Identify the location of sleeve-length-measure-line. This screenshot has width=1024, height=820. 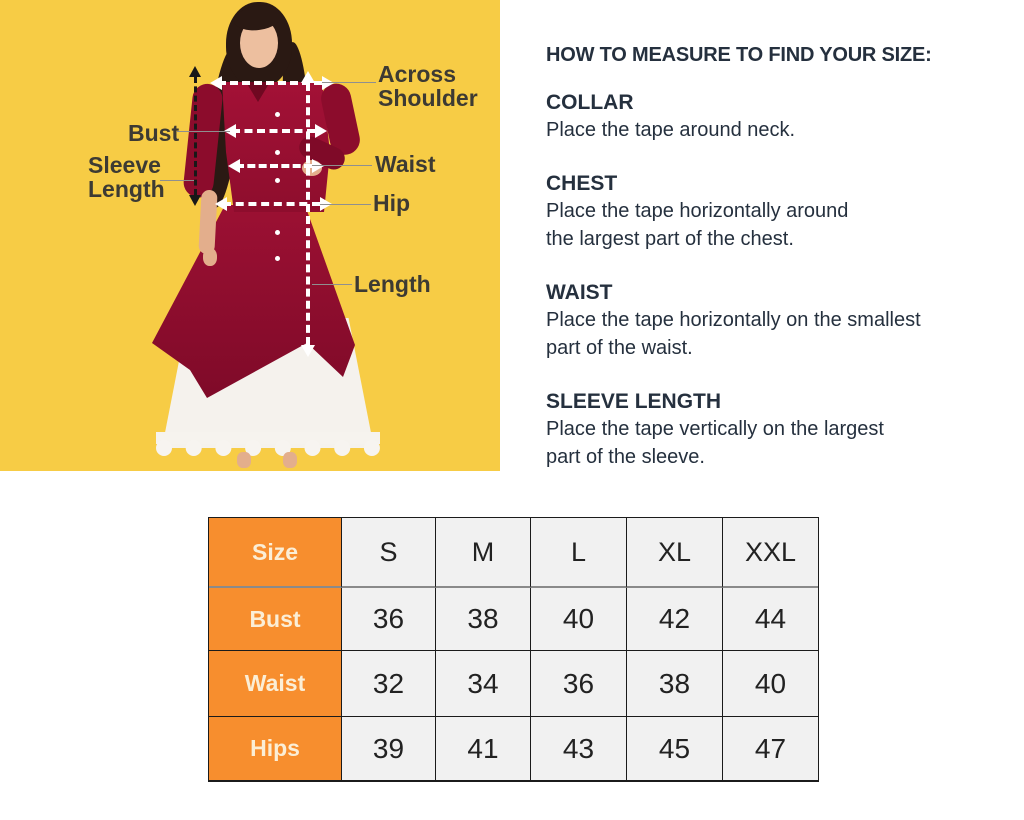
(195, 136).